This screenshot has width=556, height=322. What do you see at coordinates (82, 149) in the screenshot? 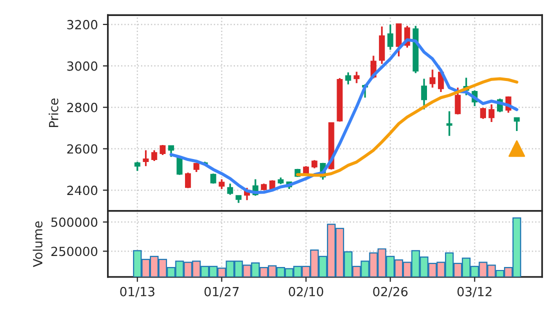
I see `y-tick-label: 2600` at bounding box center [82, 149].